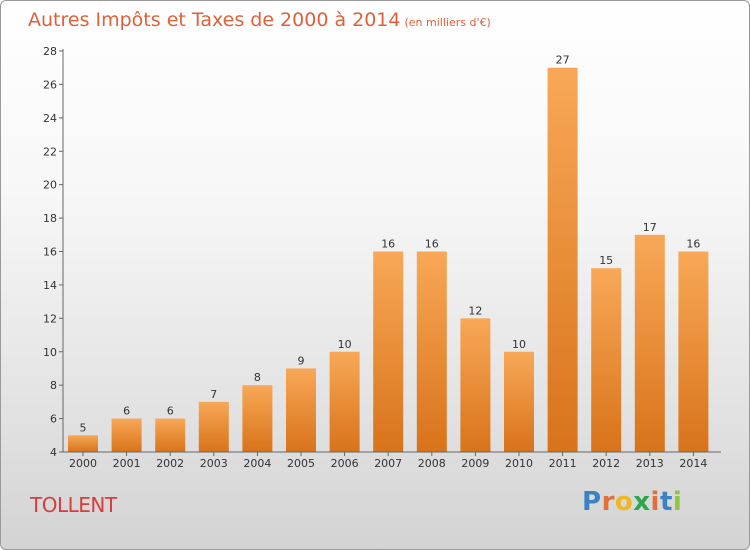 This screenshot has height=550, width=750. I want to click on y-tick-label: 28, so click(50, 51).